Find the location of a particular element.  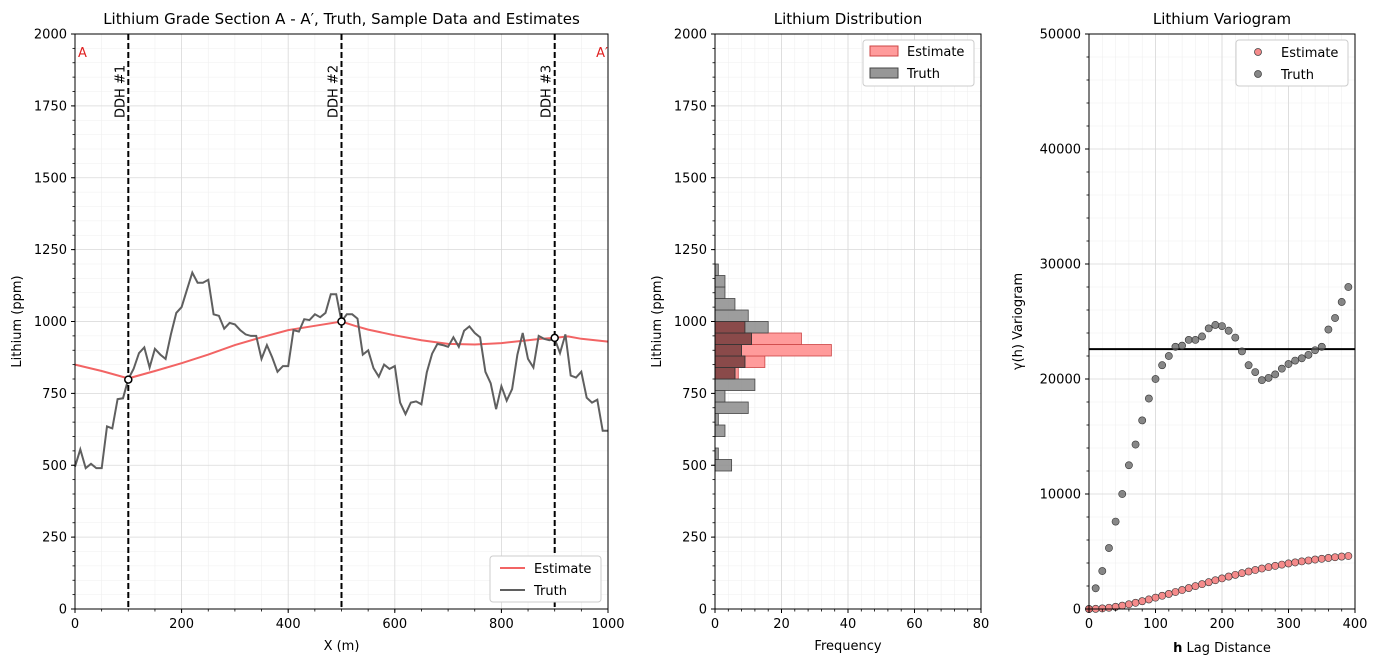

distribution-y-tick-label: 500 is located at coordinates (694, 466).